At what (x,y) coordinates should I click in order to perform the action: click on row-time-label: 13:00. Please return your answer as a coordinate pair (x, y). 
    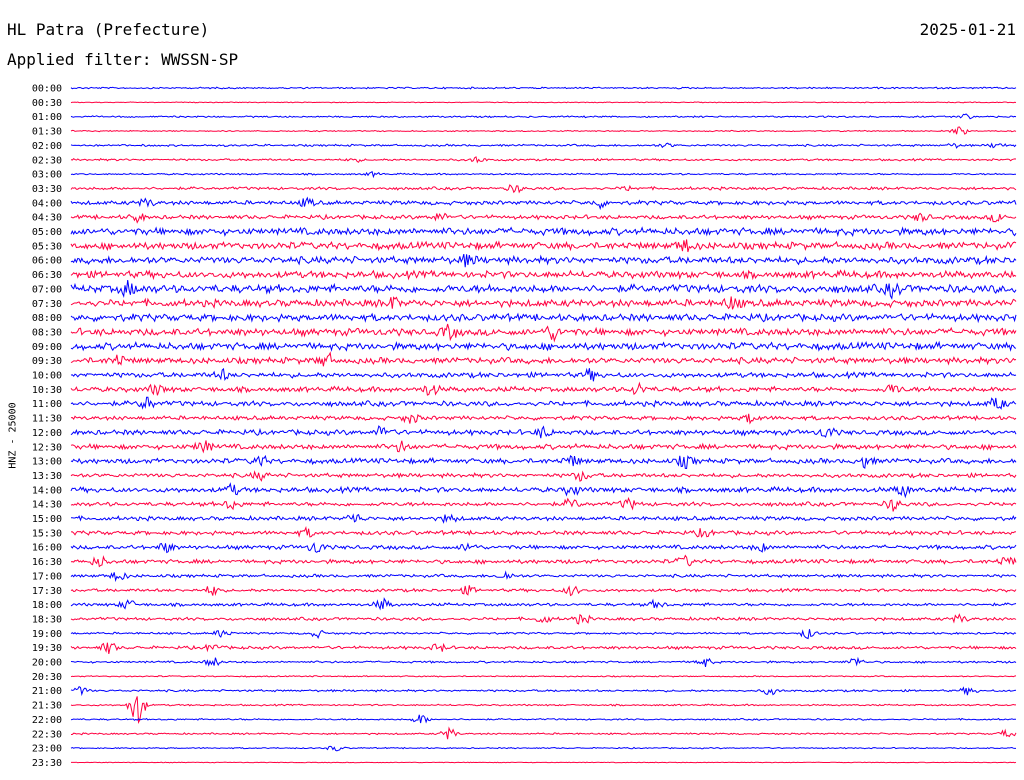
    Looking at the image, I should click on (47, 462).